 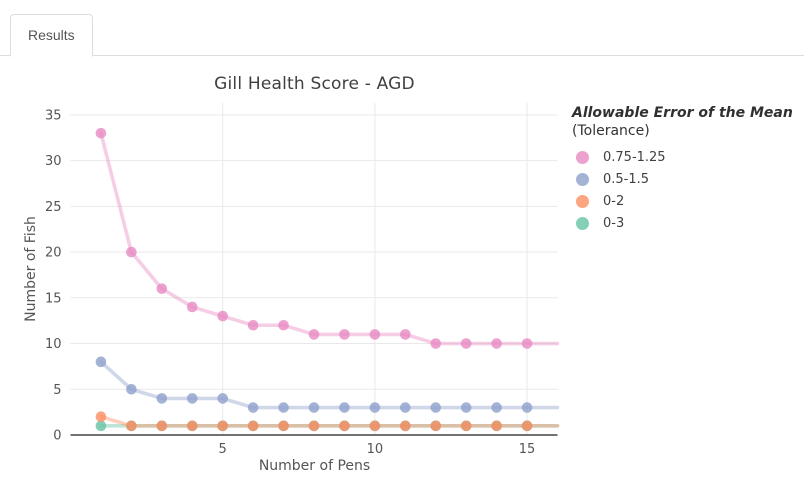 What do you see at coordinates (626, 179) in the screenshot?
I see `legend-item-label: 0.5-1.5` at bounding box center [626, 179].